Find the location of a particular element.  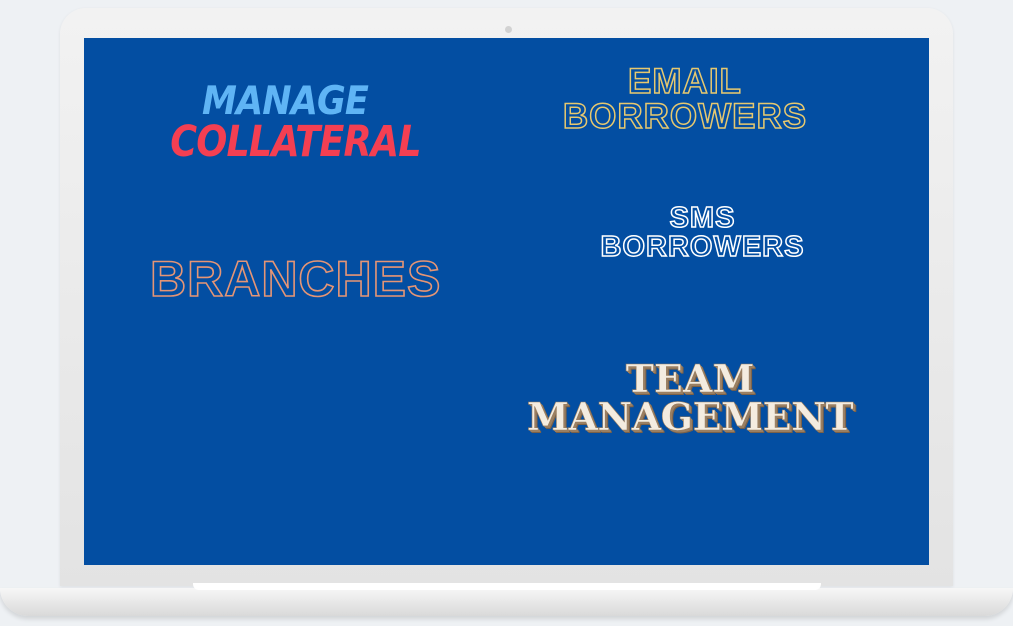

manage-collateral-heading: MANAGE COLLATERAL is located at coordinates (285, 123).